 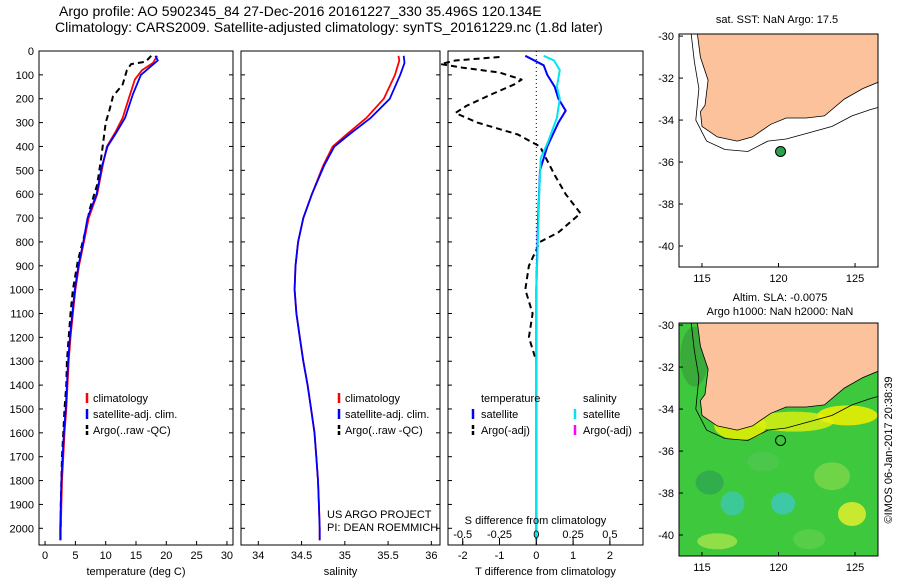 What do you see at coordinates (431, 556) in the screenshot?
I see `x-tick-label-salinity: 36` at bounding box center [431, 556].